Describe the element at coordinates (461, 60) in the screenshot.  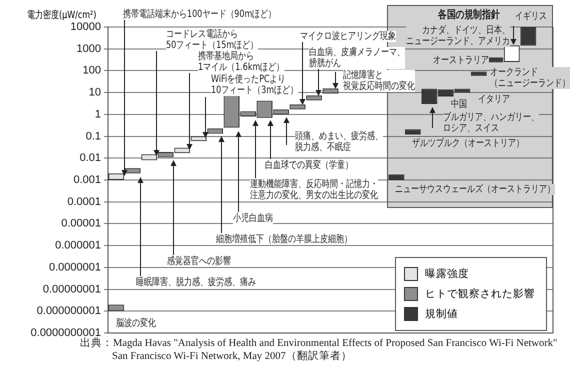
I see `annotation: オーストラリア` at that location.